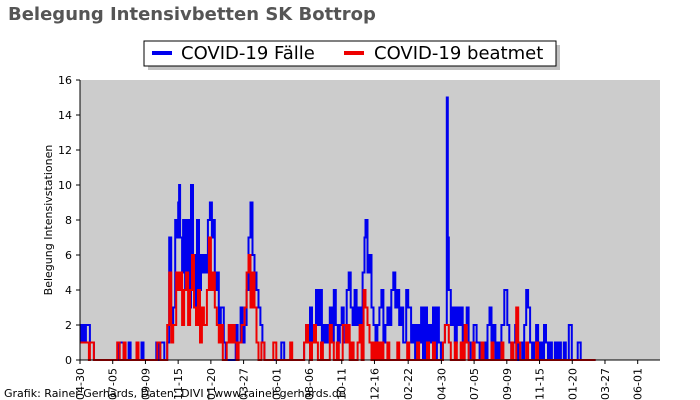 The height and width of the screenshot is (400, 700). Describe the element at coordinates (342, 384) in the screenshot. I see `x-tick-label: 10-11` at that location.